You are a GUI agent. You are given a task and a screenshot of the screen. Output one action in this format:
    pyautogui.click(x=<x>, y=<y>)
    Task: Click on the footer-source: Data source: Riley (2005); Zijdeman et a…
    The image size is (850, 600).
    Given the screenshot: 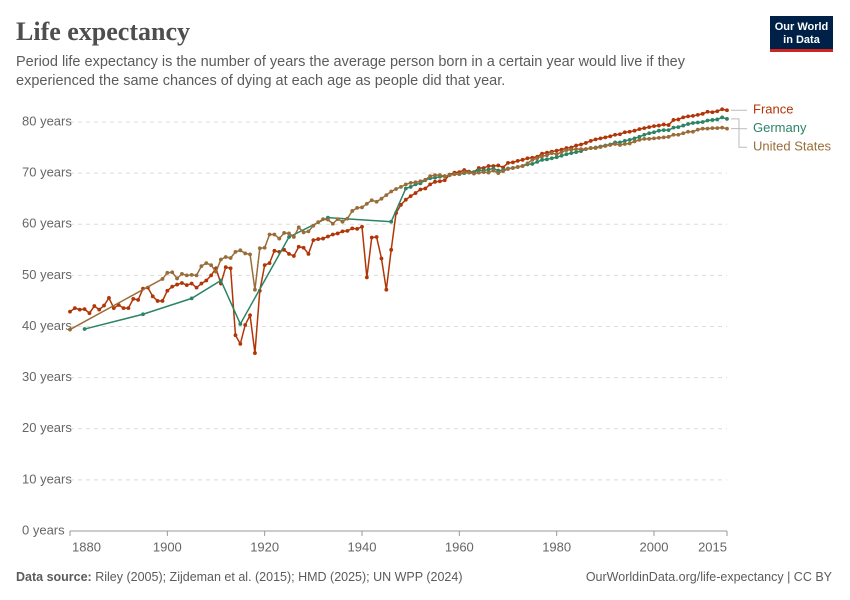 What is the action you would take?
    pyautogui.click(x=239, y=577)
    